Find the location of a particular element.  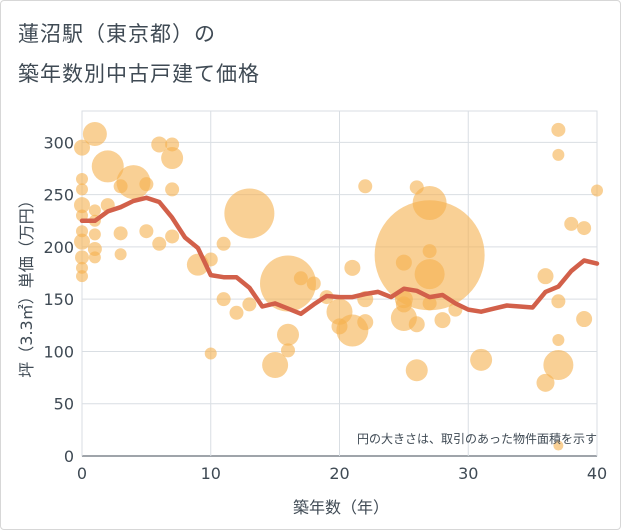

bubble-size-note: 円の大きさは、取引のあった物件面積を示す is located at coordinates (477, 438).